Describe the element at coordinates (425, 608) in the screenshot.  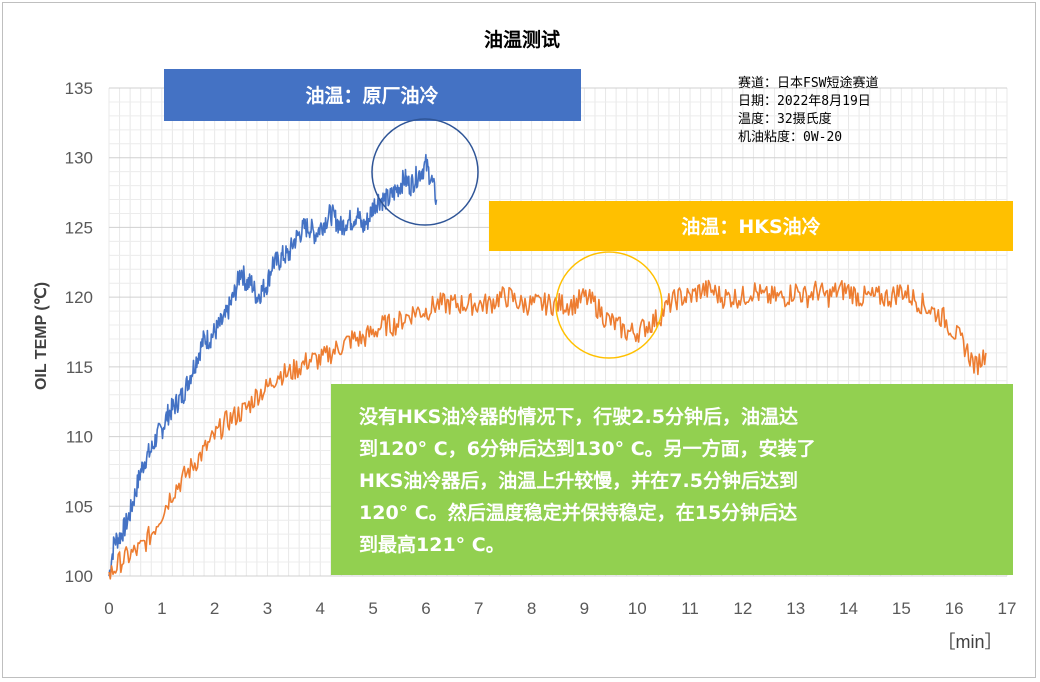
I see `x-tick-label: 6` at that location.